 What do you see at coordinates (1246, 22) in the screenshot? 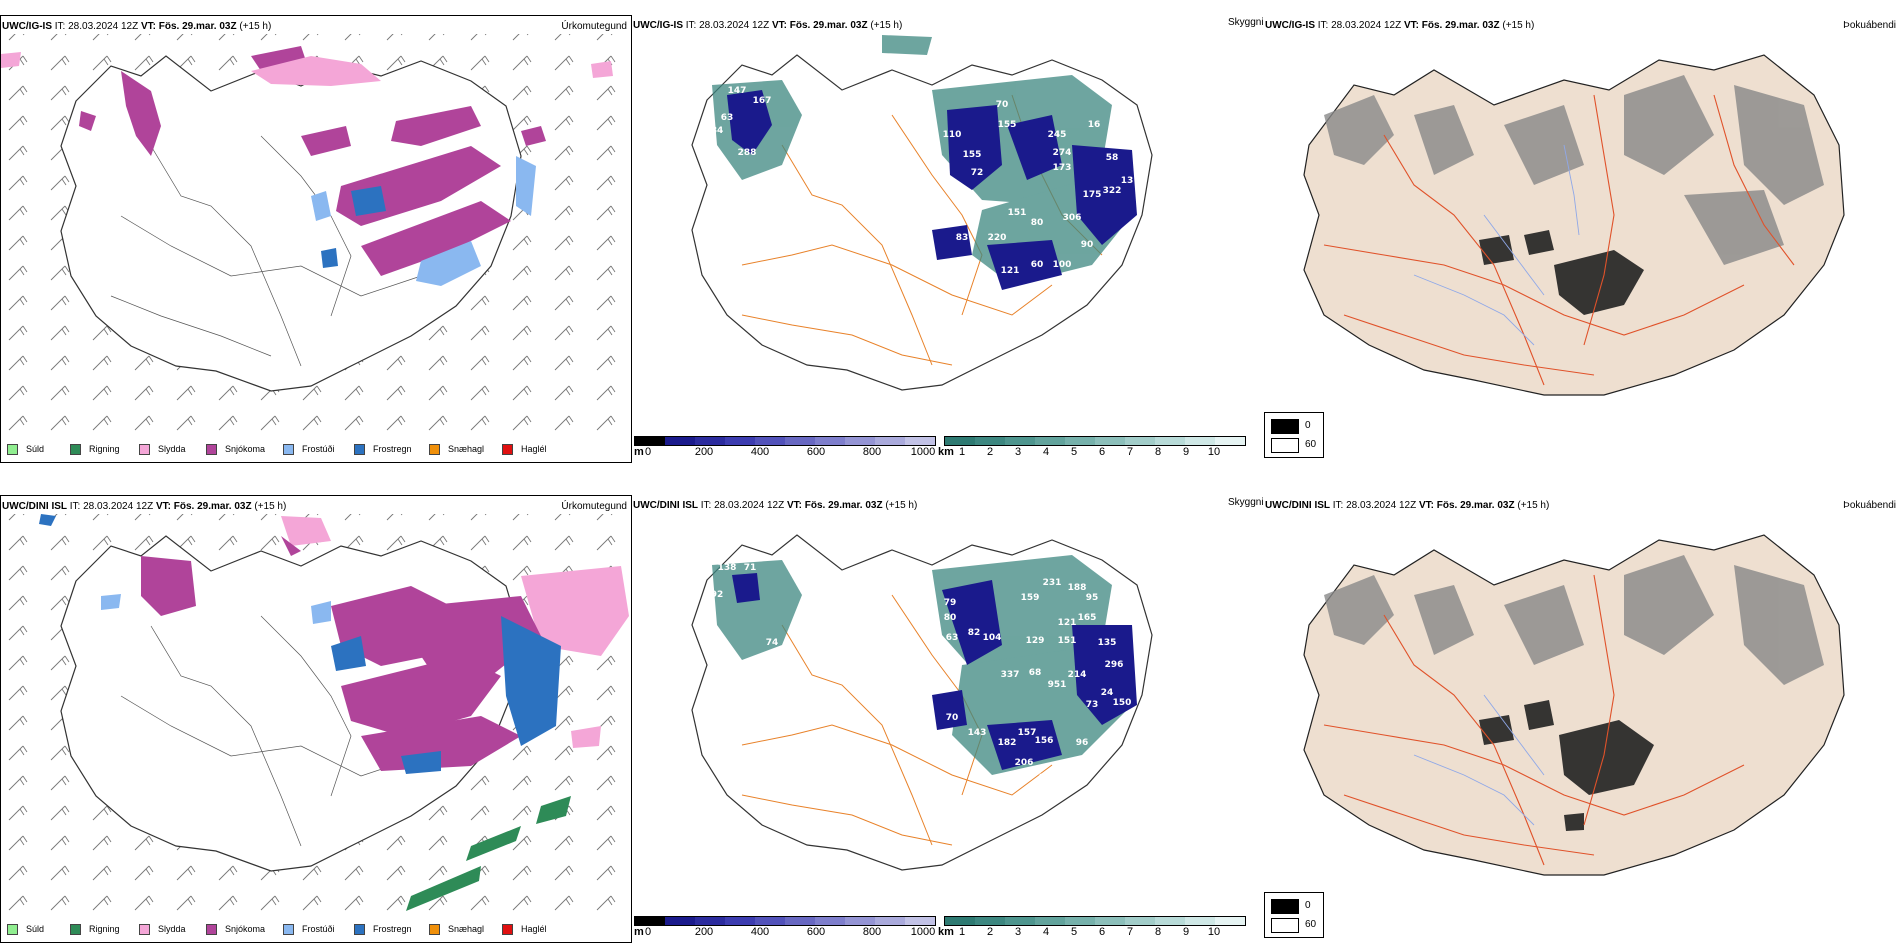
I see `panel-title: Skyggni` at bounding box center [1246, 22].